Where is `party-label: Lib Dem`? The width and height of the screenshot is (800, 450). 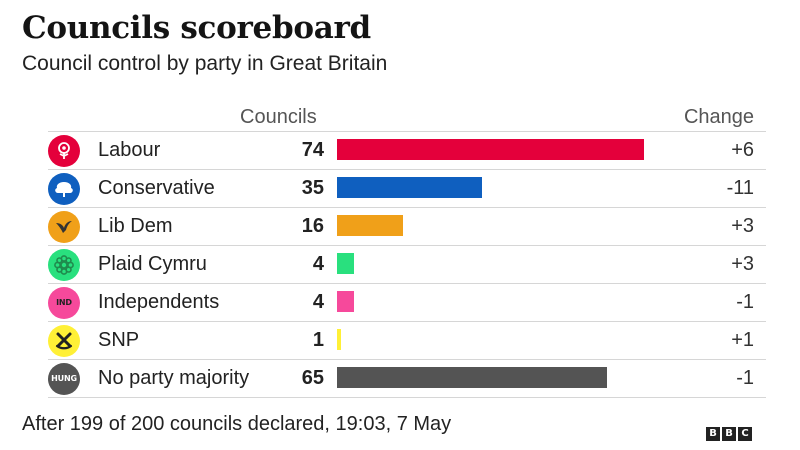 party-label: Lib Dem is located at coordinates (135, 226).